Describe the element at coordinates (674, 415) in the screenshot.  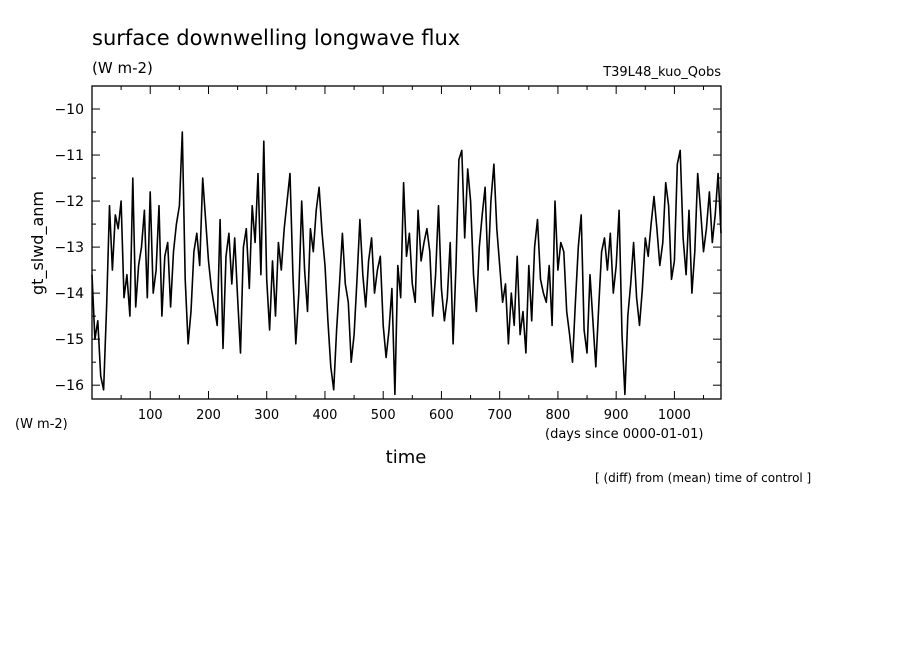
I see `x-tick-label: 1000` at that location.